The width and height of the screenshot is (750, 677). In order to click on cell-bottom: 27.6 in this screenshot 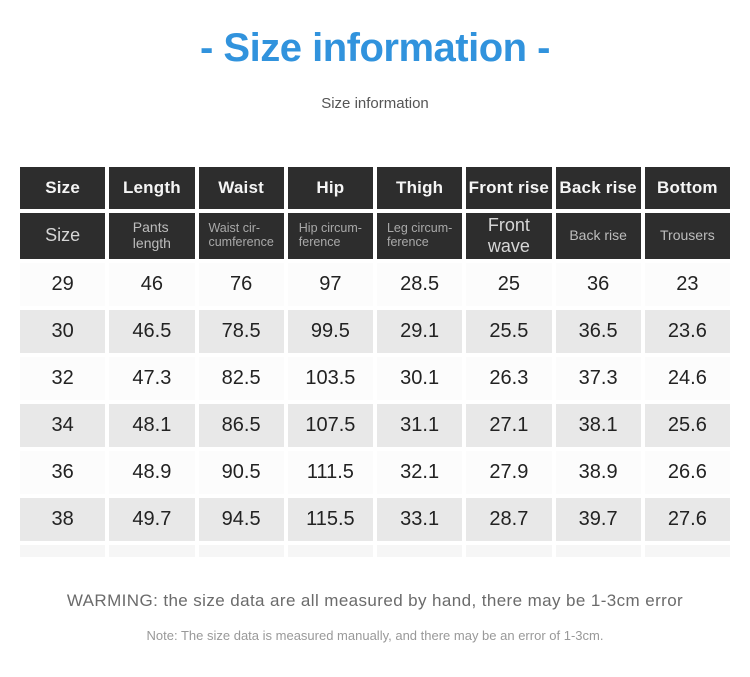, I will do `click(687, 519)`.